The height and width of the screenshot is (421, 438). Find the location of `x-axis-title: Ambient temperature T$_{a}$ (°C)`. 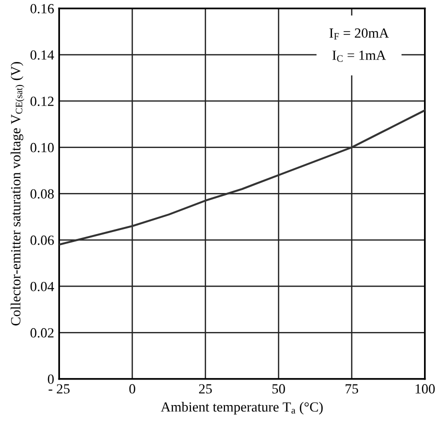

x-axis-title: Ambient temperature T$_{a}$ (°C) is located at coordinates (241, 408).